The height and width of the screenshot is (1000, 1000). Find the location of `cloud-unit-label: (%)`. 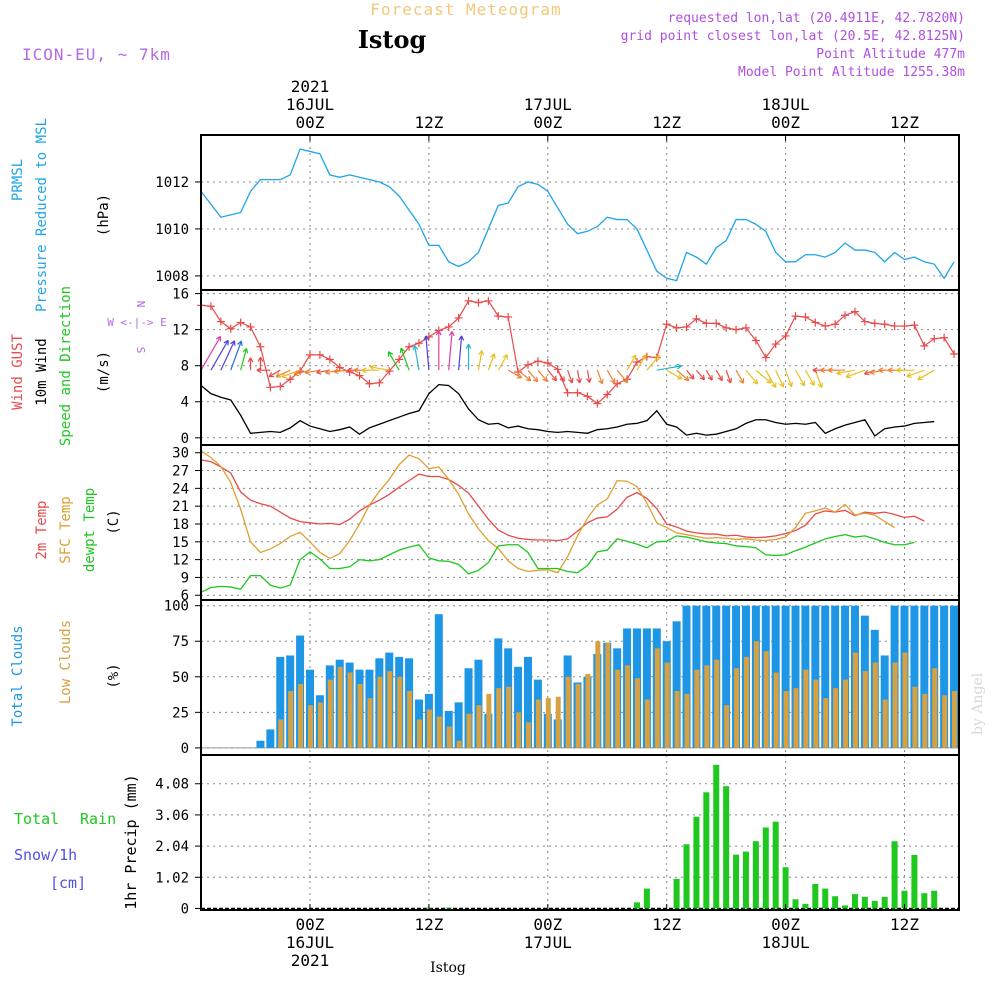

cloud-unit-label: (%) is located at coordinates (114, 675).